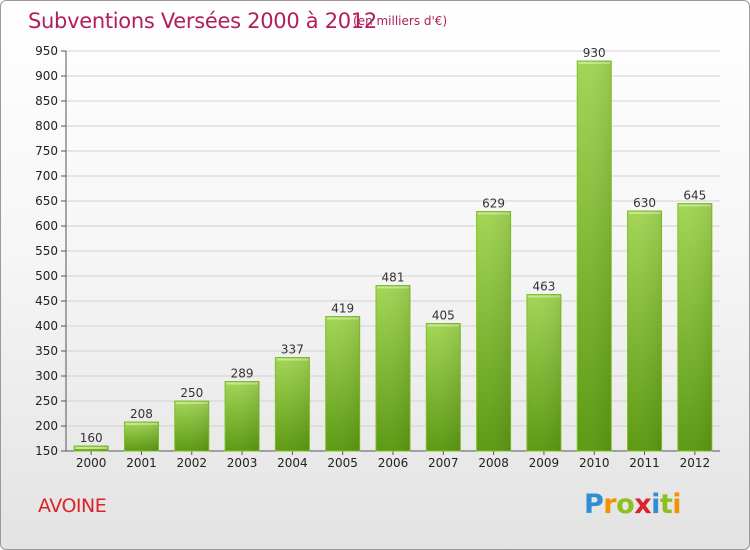 The image size is (750, 550). Describe the element at coordinates (46, 51) in the screenshot. I see `y-tick-label: 950` at that location.